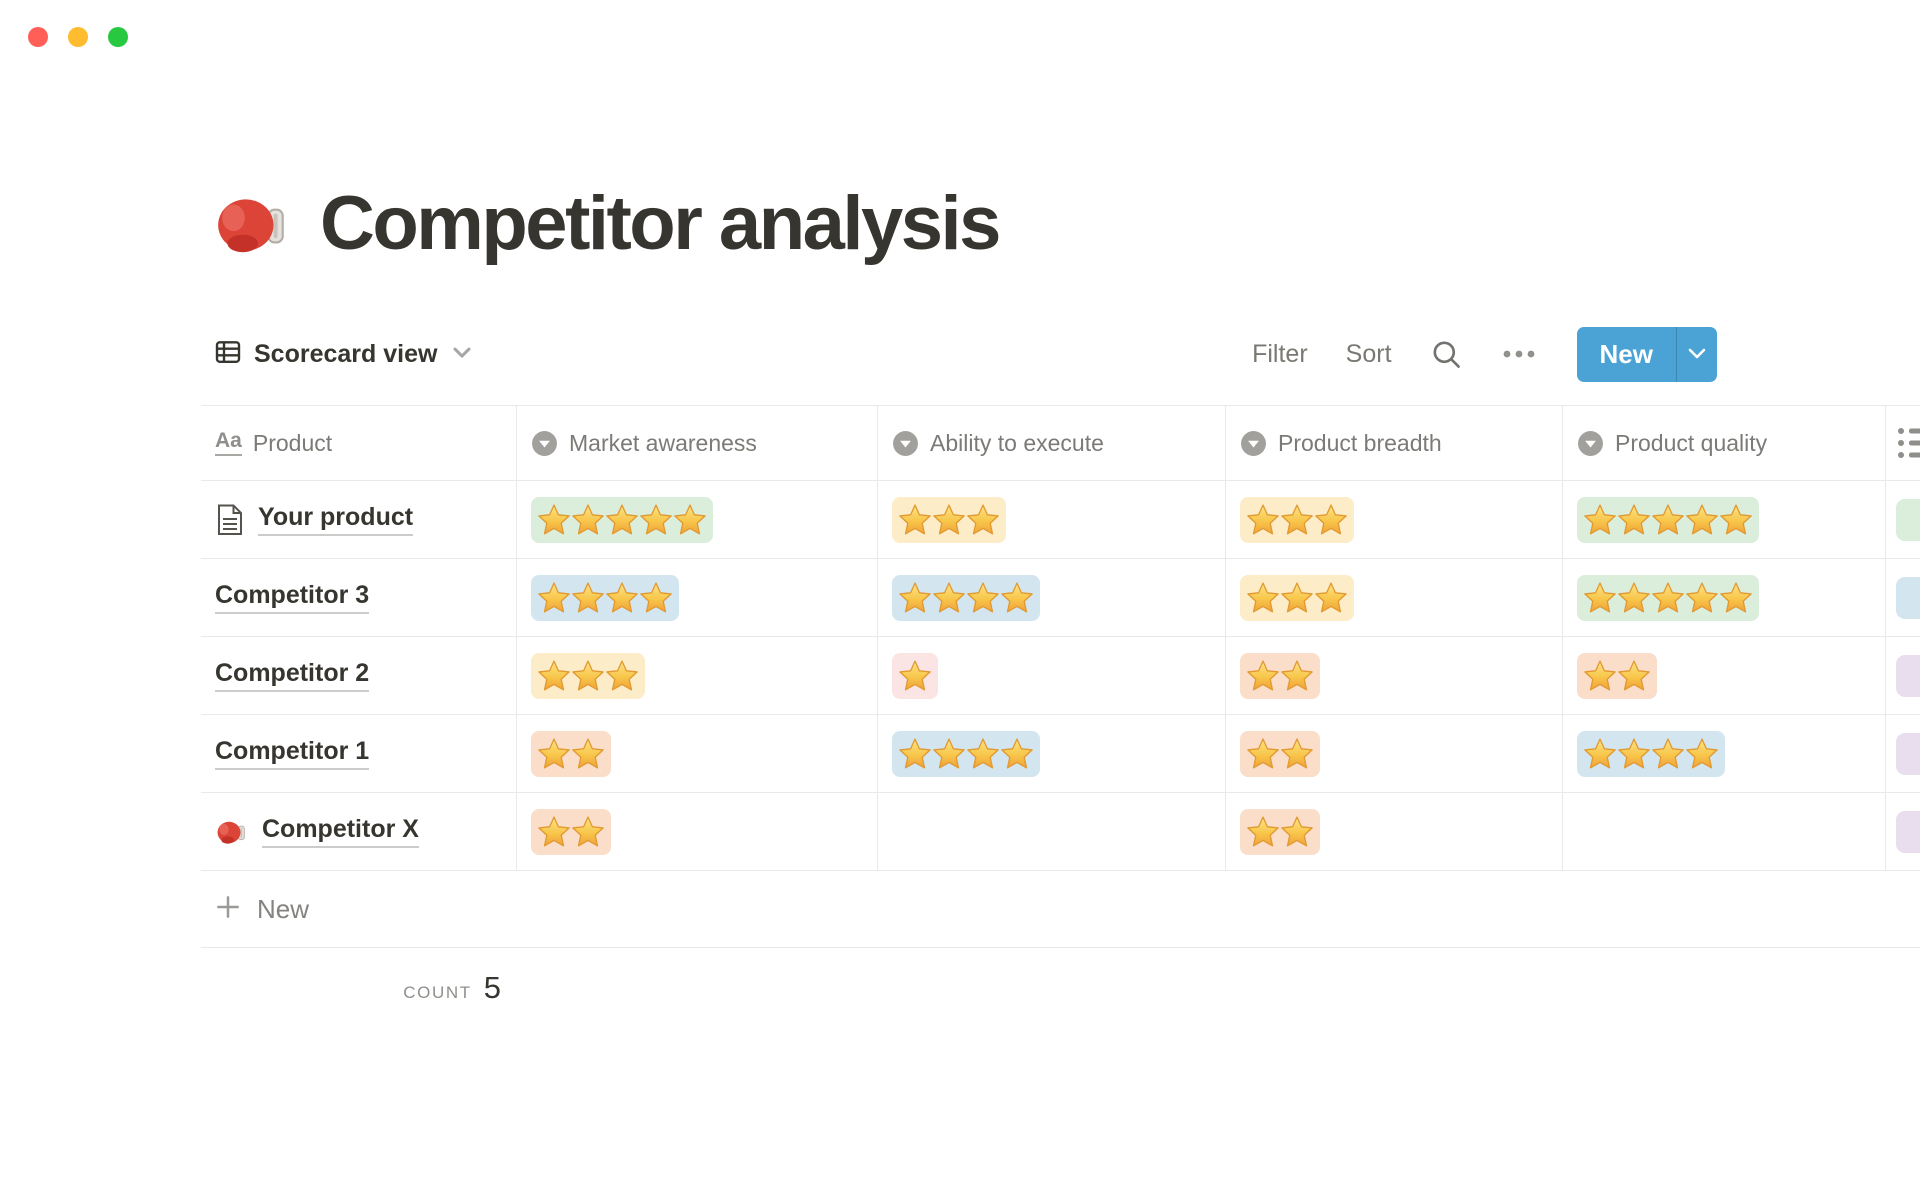  Describe the element at coordinates (462, 354) in the screenshot. I see `chevron-down-icon` at that location.